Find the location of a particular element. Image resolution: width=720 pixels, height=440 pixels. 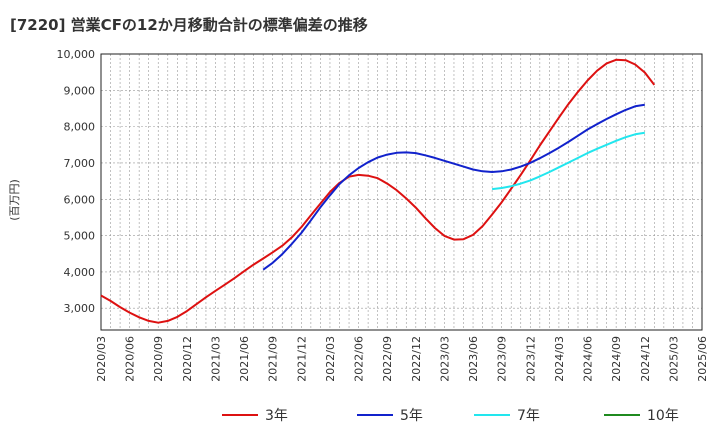

y-tick-label: 8,000 is located at coordinates (80, 127).